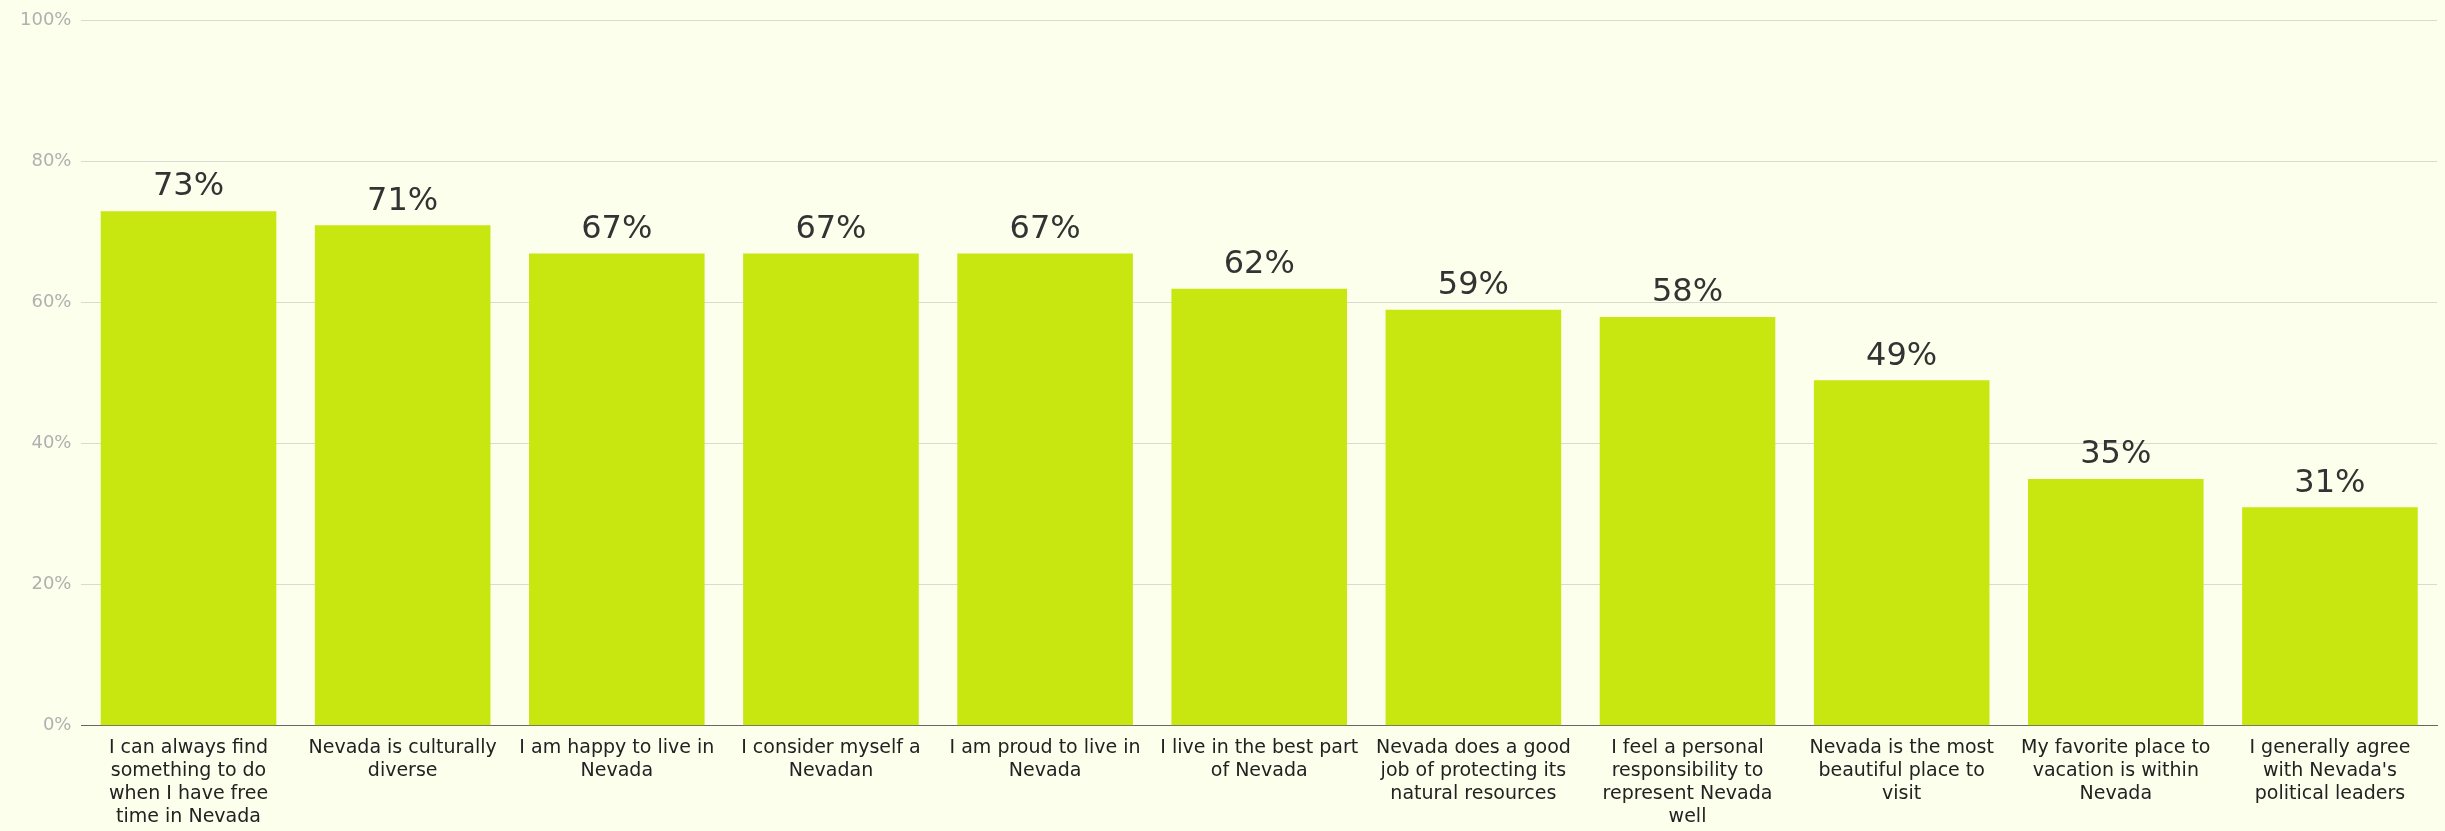 This screenshot has height=831, width=2445. Describe the element at coordinates (402, 757) in the screenshot. I see `x-tick-label: Nevada is culturally diverse` at that location.